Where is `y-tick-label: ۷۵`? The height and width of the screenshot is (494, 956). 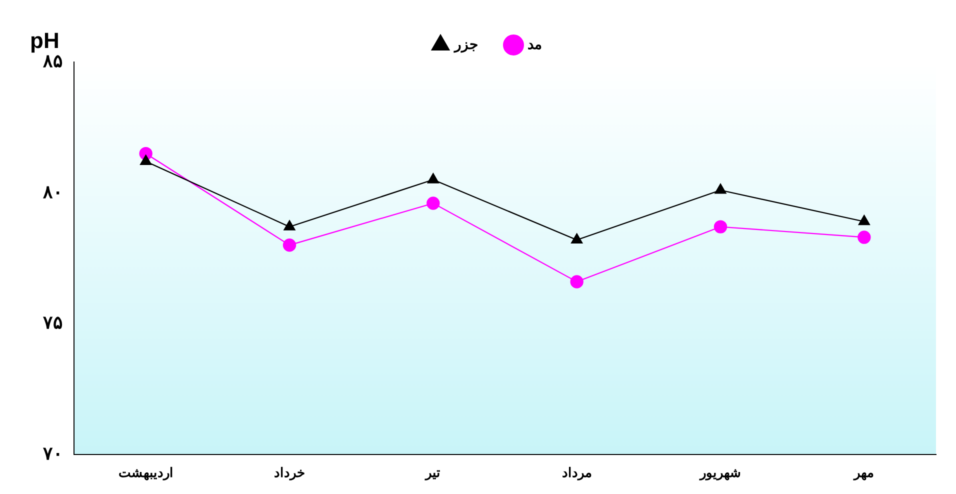 y-tick-label: ۷۵ is located at coordinates (52, 322).